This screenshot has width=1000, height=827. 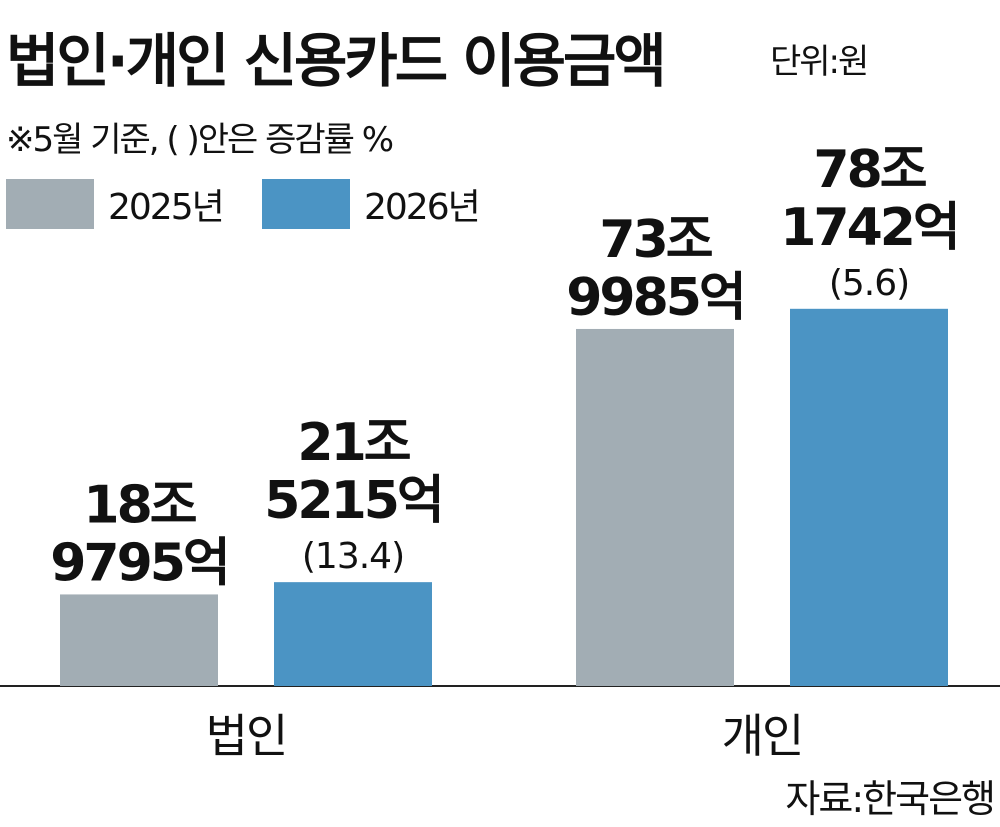 I want to click on legend-label-2026: 2026년, so click(x=422, y=207).